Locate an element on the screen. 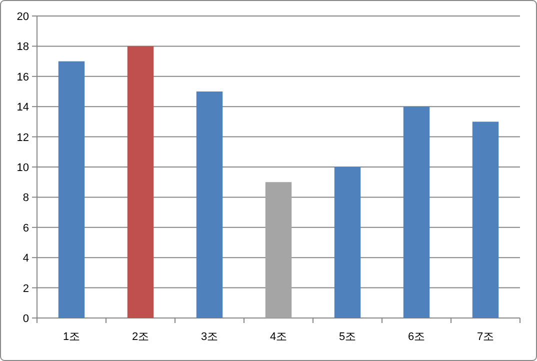 This screenshot has width=537, height=361. y-tick-label: 8 is located at coordinates (25, 198).